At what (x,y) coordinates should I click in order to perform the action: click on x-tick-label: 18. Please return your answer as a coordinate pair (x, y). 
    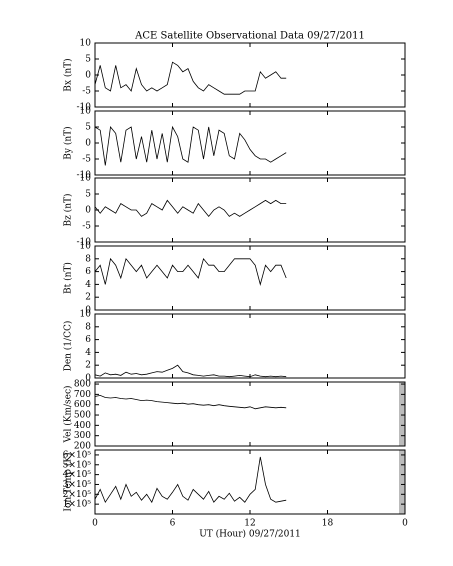
    Looking at the image, I should click on (328, 524).